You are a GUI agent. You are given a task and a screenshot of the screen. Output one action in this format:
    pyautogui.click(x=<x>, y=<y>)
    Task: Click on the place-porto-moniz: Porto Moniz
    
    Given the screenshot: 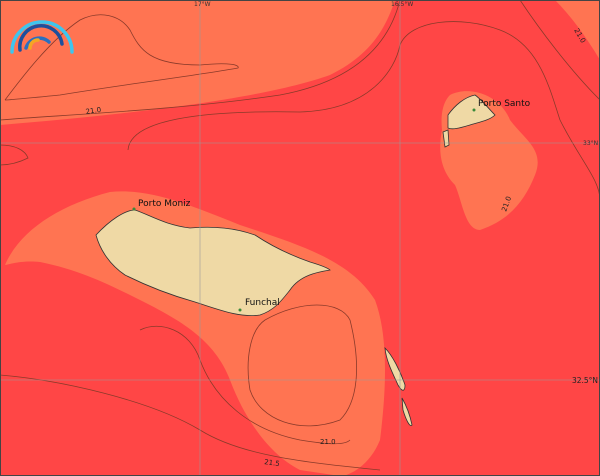 What is the action you would take?
    pyautogui.click(x=164, y=204)
    